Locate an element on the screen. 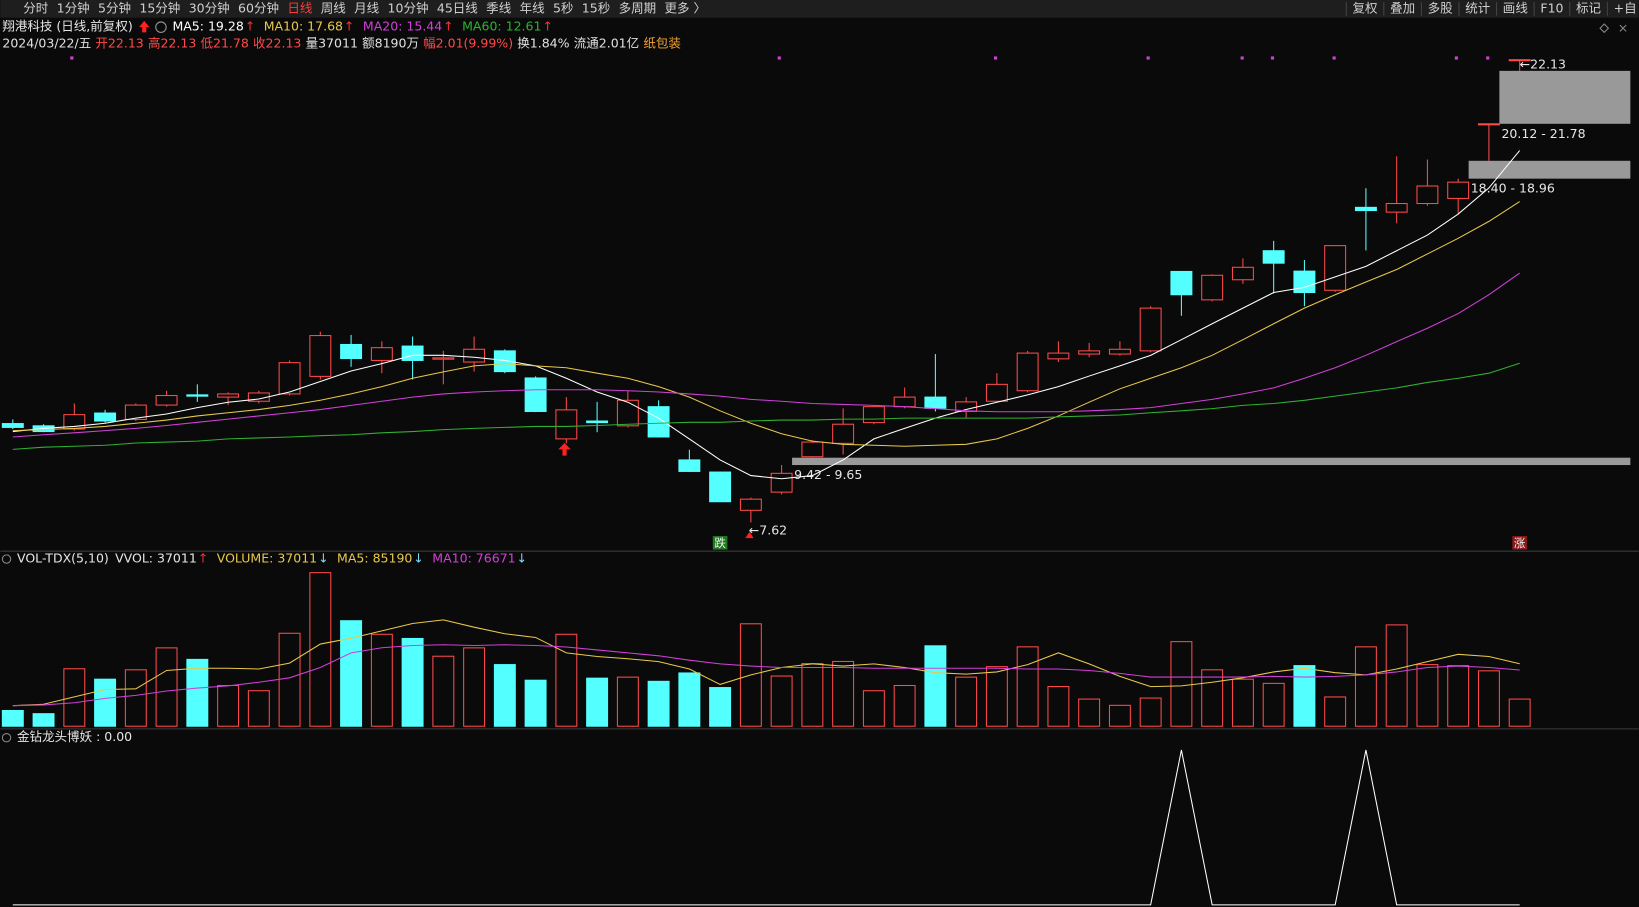 The width and height of the screenshot is (1639, 907). tool-button: F10 is located at coordinates (1551, 7).